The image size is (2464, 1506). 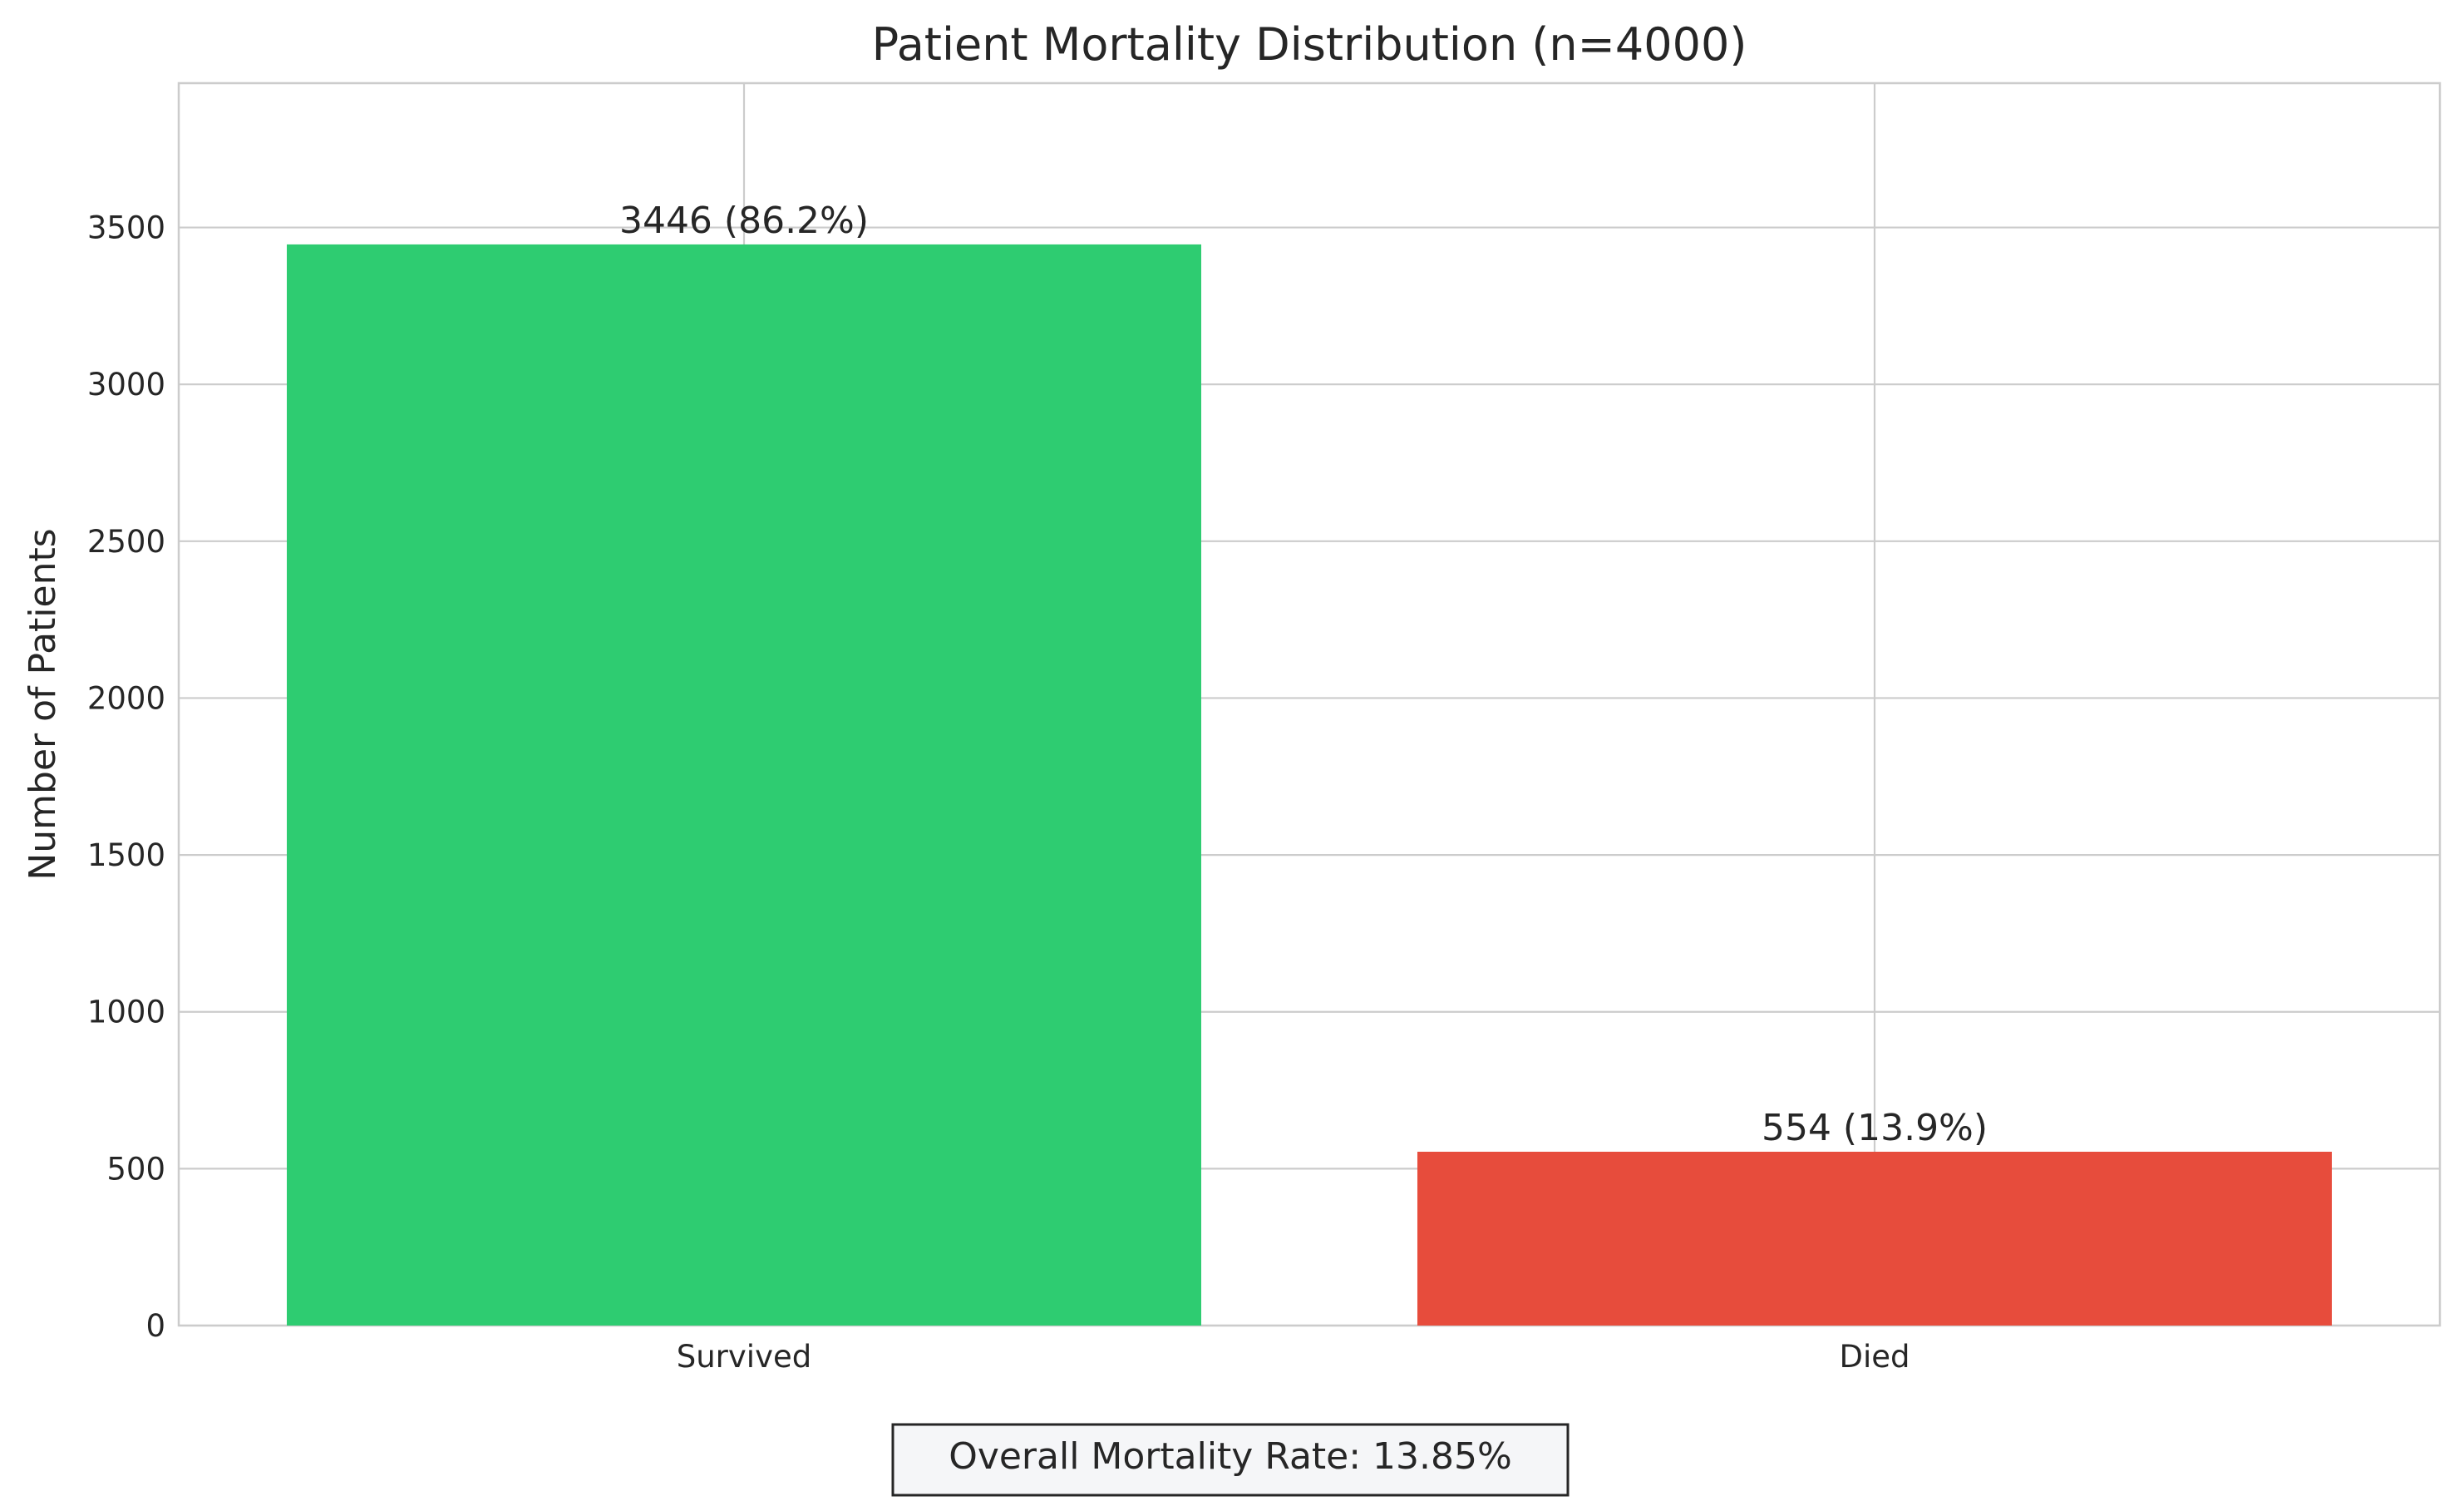 I want to click on y-tick-label: 2500, so click(x=126, y=542).